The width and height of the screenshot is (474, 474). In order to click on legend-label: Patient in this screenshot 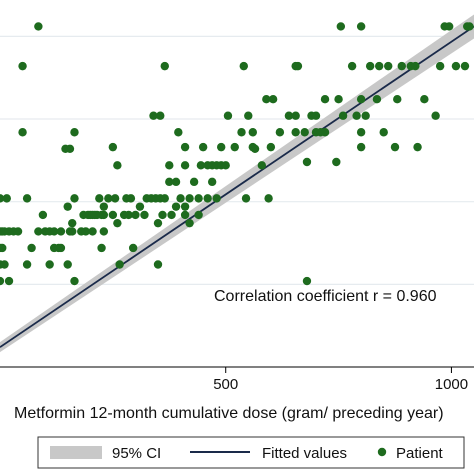, I will do `click(420, 453)`.